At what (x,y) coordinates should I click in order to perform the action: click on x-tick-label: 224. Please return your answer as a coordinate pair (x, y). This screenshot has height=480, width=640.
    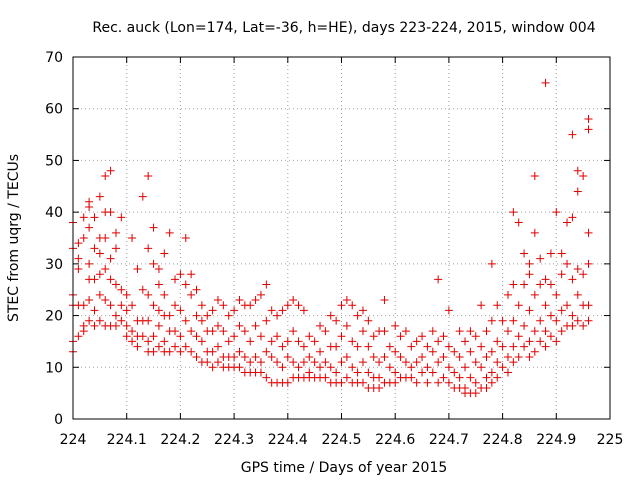
    Looking at the image, I should click on (73, 440).